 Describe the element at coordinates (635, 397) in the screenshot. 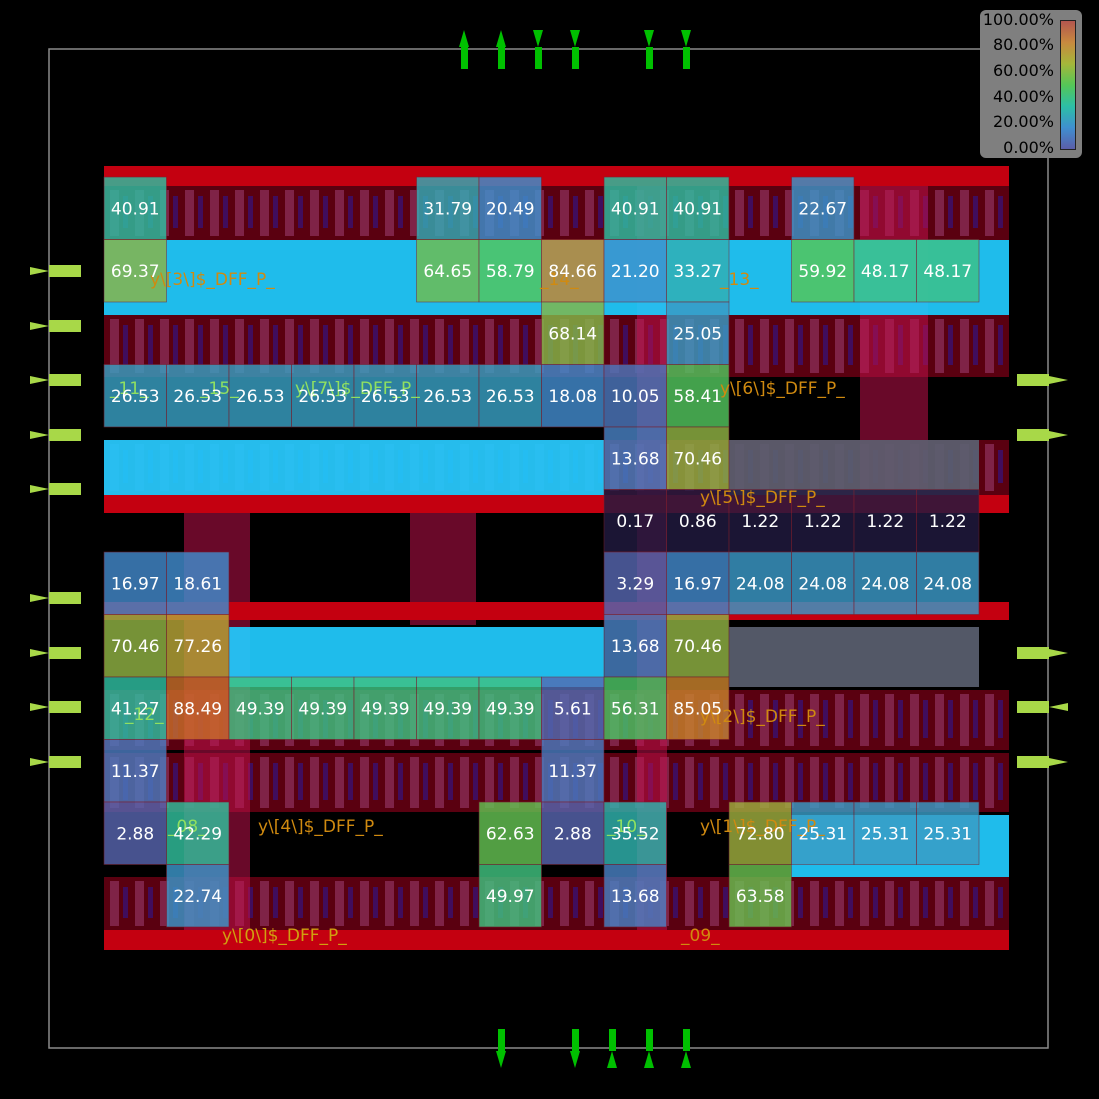

I see `density-value: 10.05` at that location.